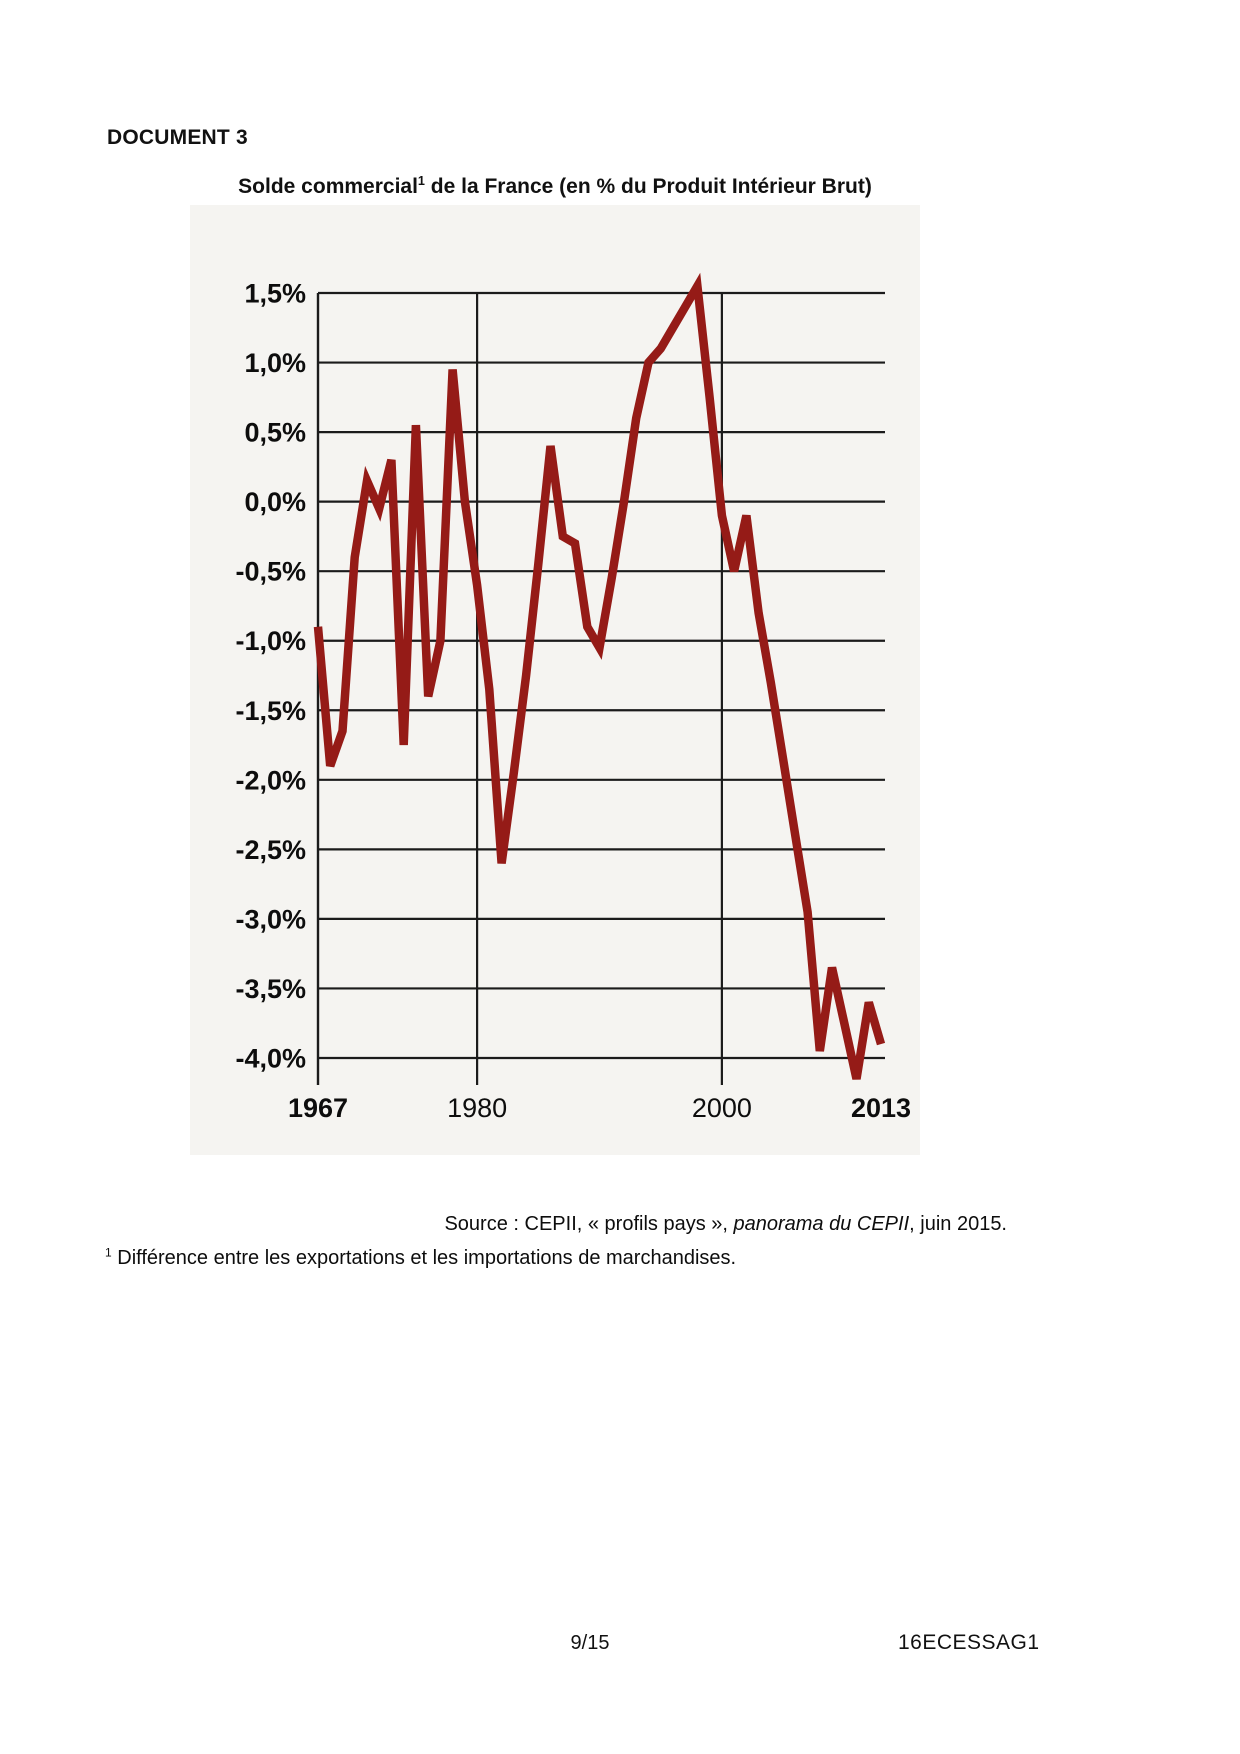  I want to click on y-axis-tick-label: -2,0%, so click(270, 780).